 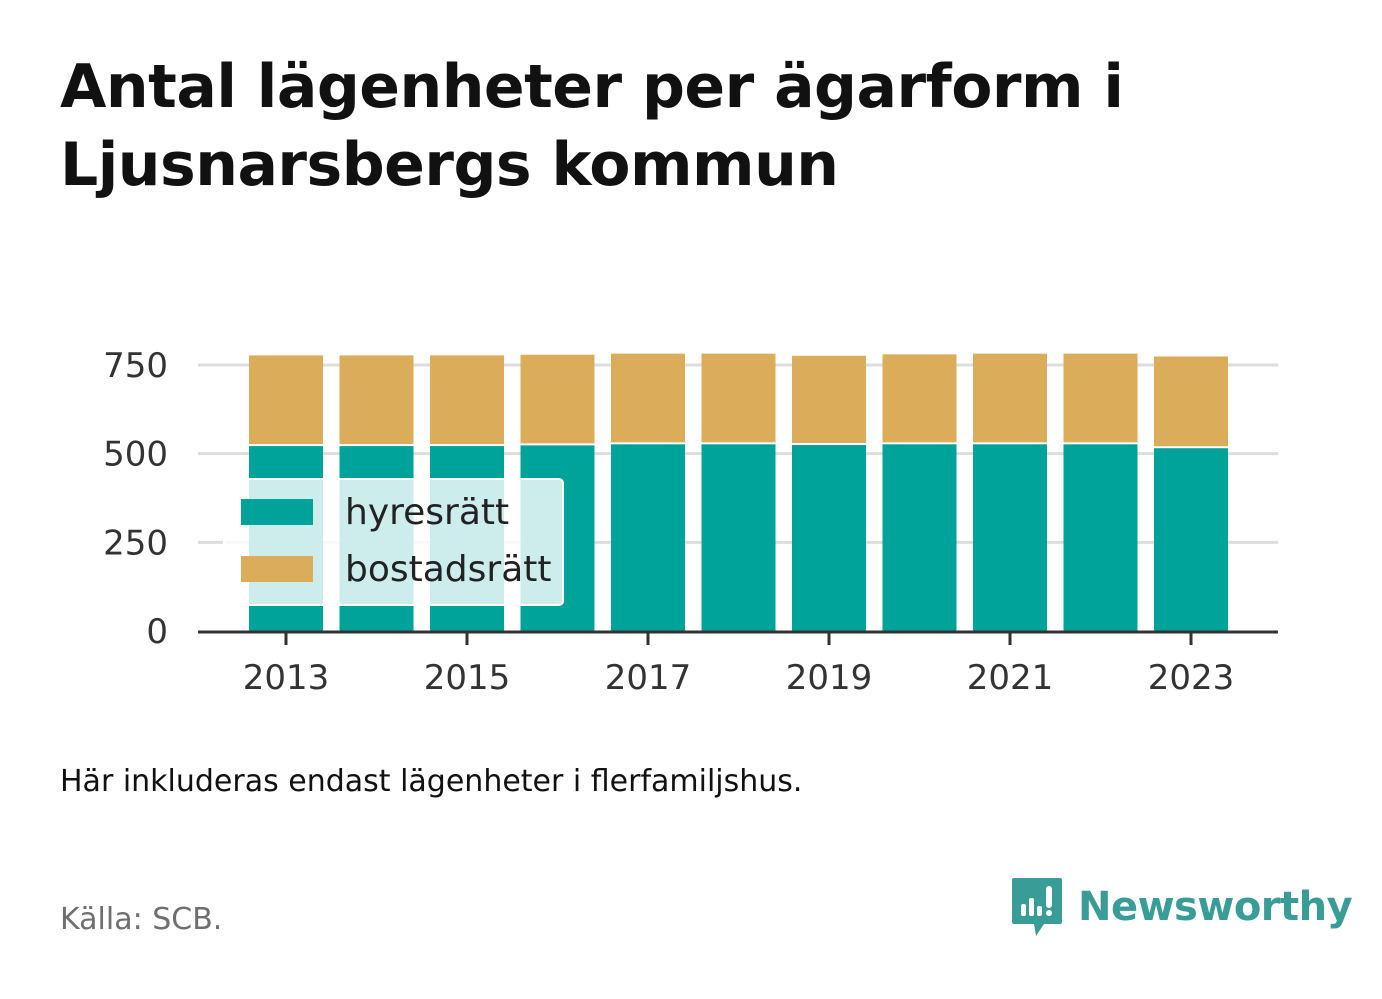 I want to click on legend-swatch-bostadsratt, so click(x=277, y=569).